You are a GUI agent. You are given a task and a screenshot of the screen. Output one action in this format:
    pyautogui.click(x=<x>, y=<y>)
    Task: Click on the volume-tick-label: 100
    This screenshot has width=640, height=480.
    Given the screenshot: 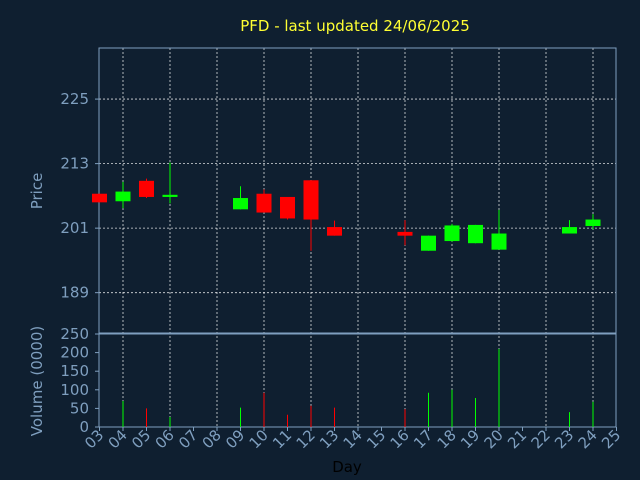 What is the action you would take?
    pyautogui.click(x=74, y=390)
    